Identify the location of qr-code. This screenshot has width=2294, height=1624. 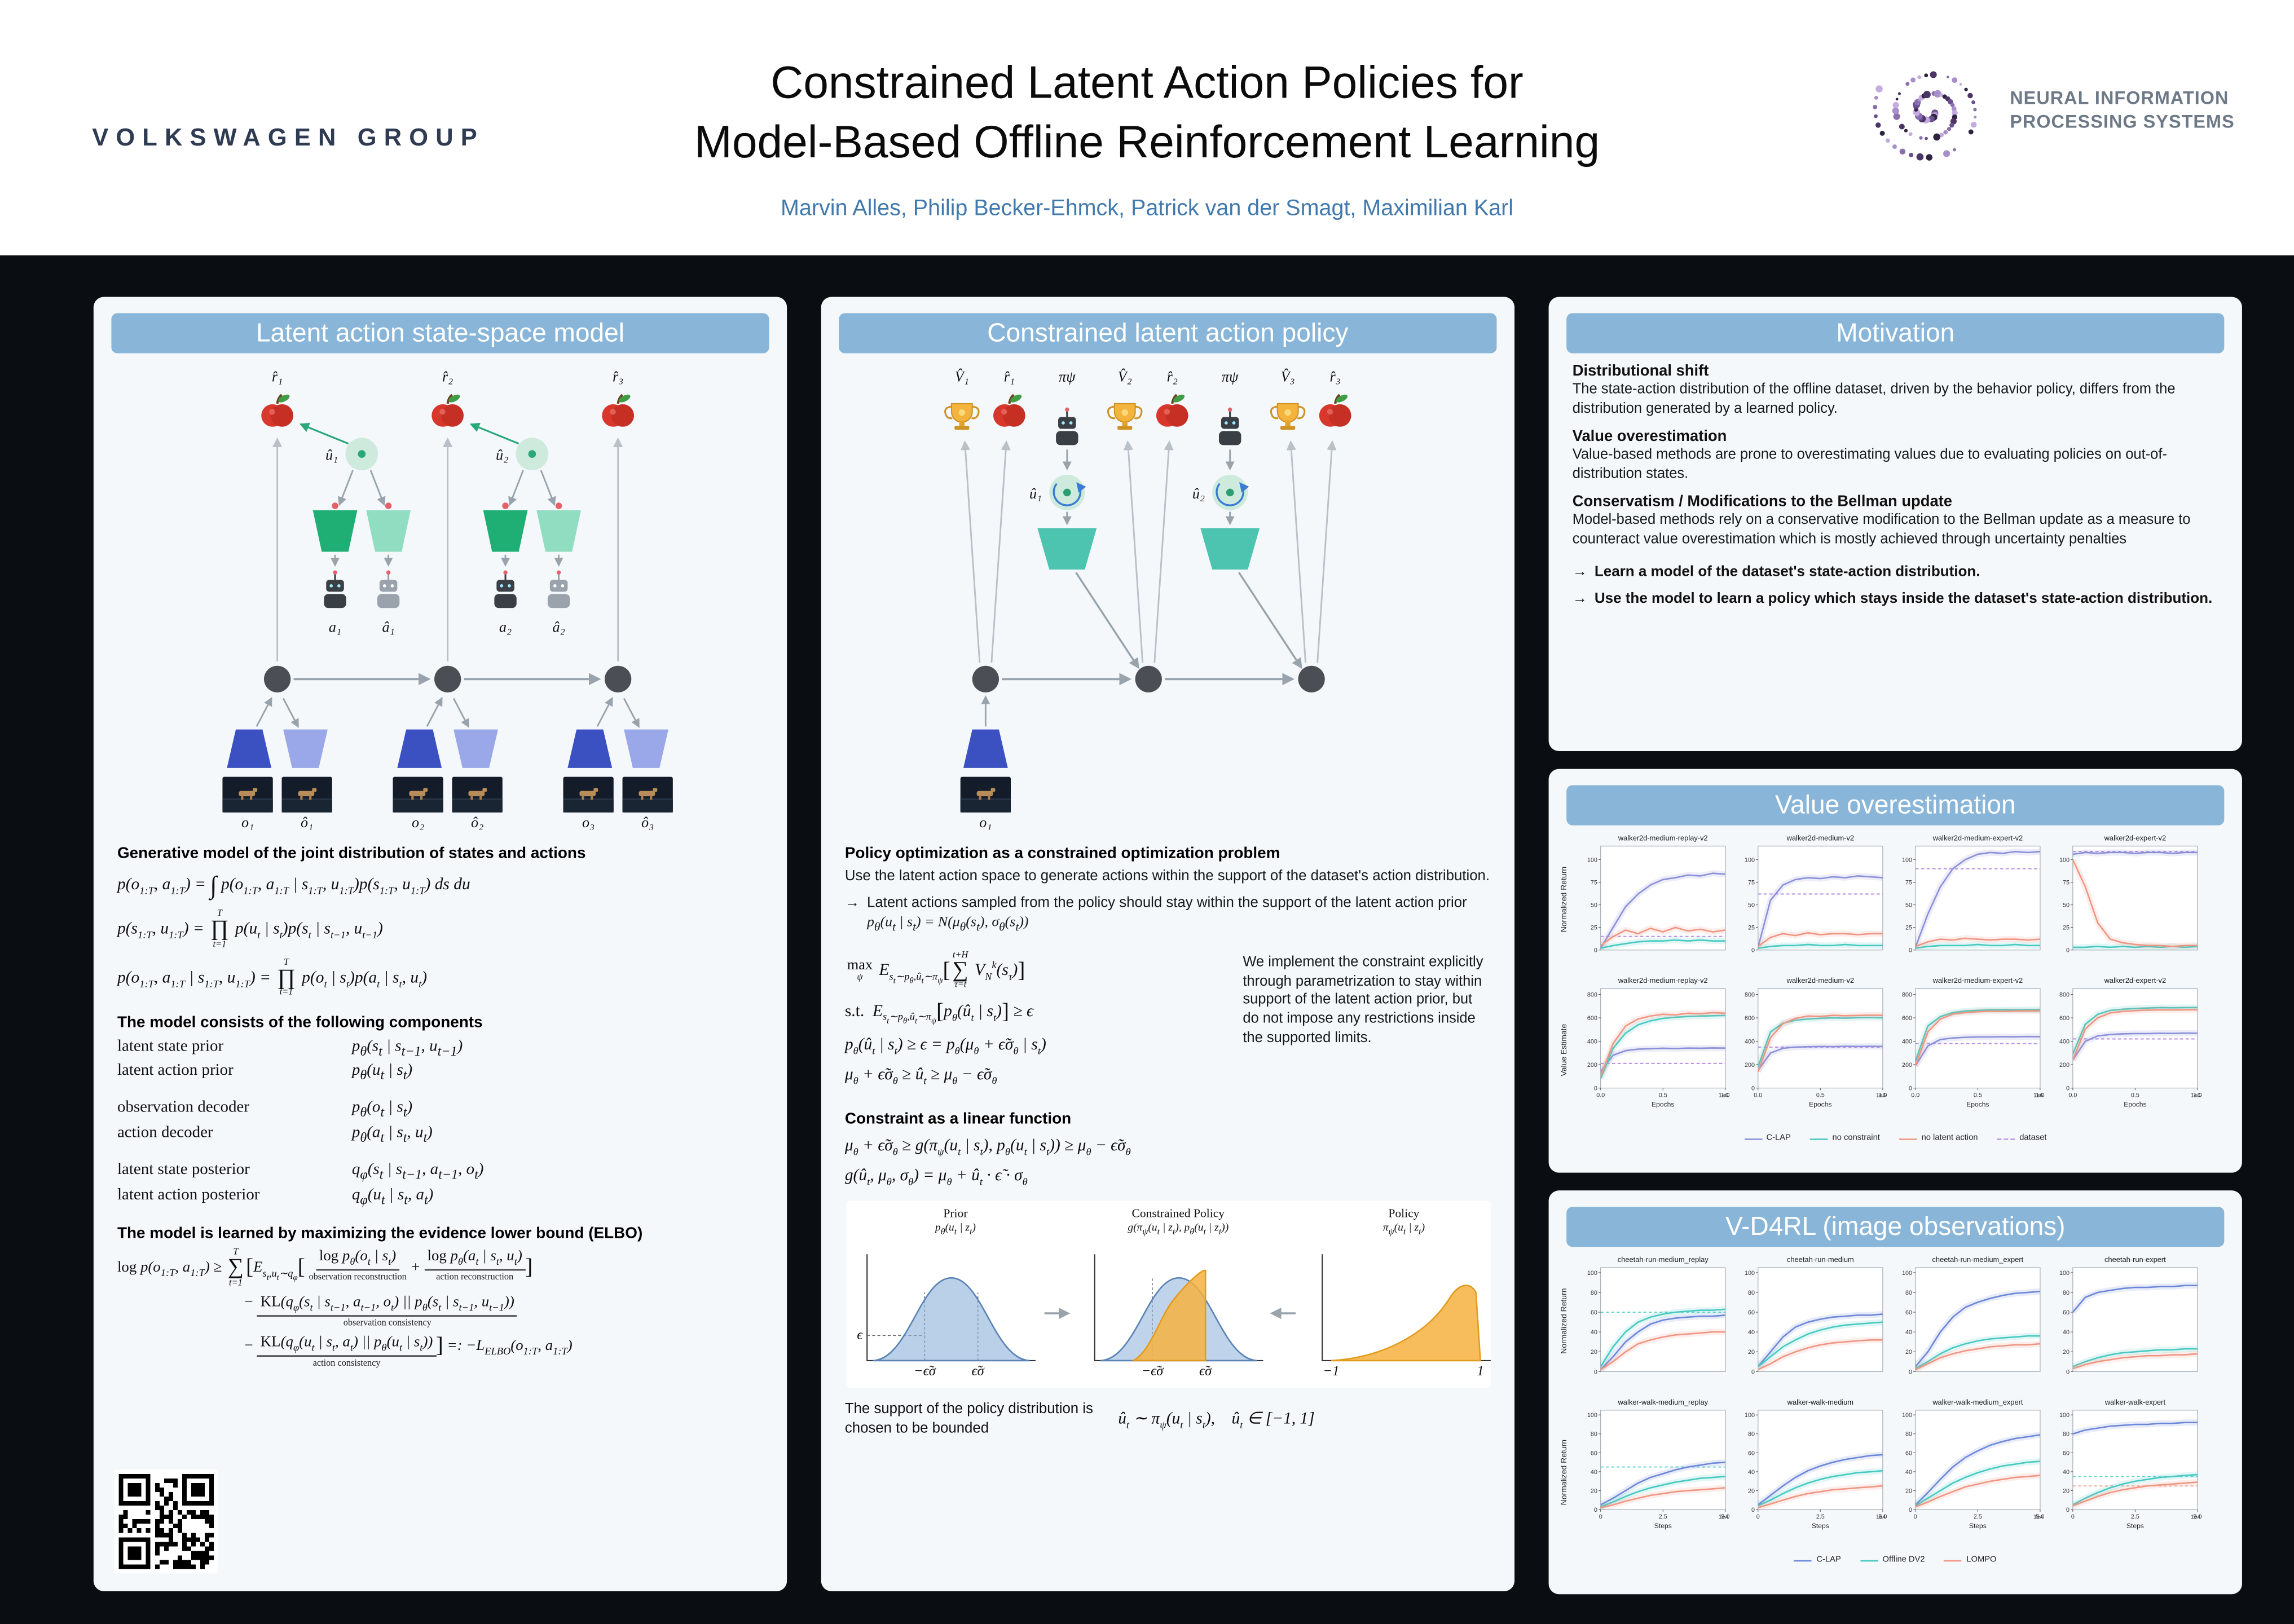
(166, 1522).